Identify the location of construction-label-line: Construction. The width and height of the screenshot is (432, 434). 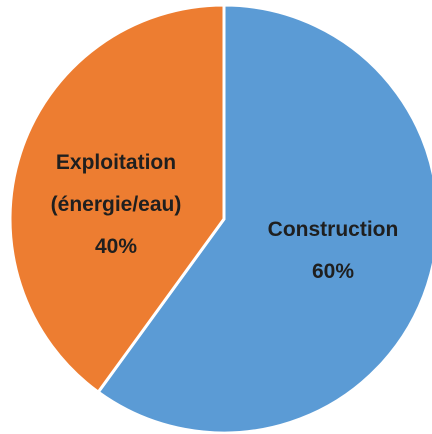
(333, 229).